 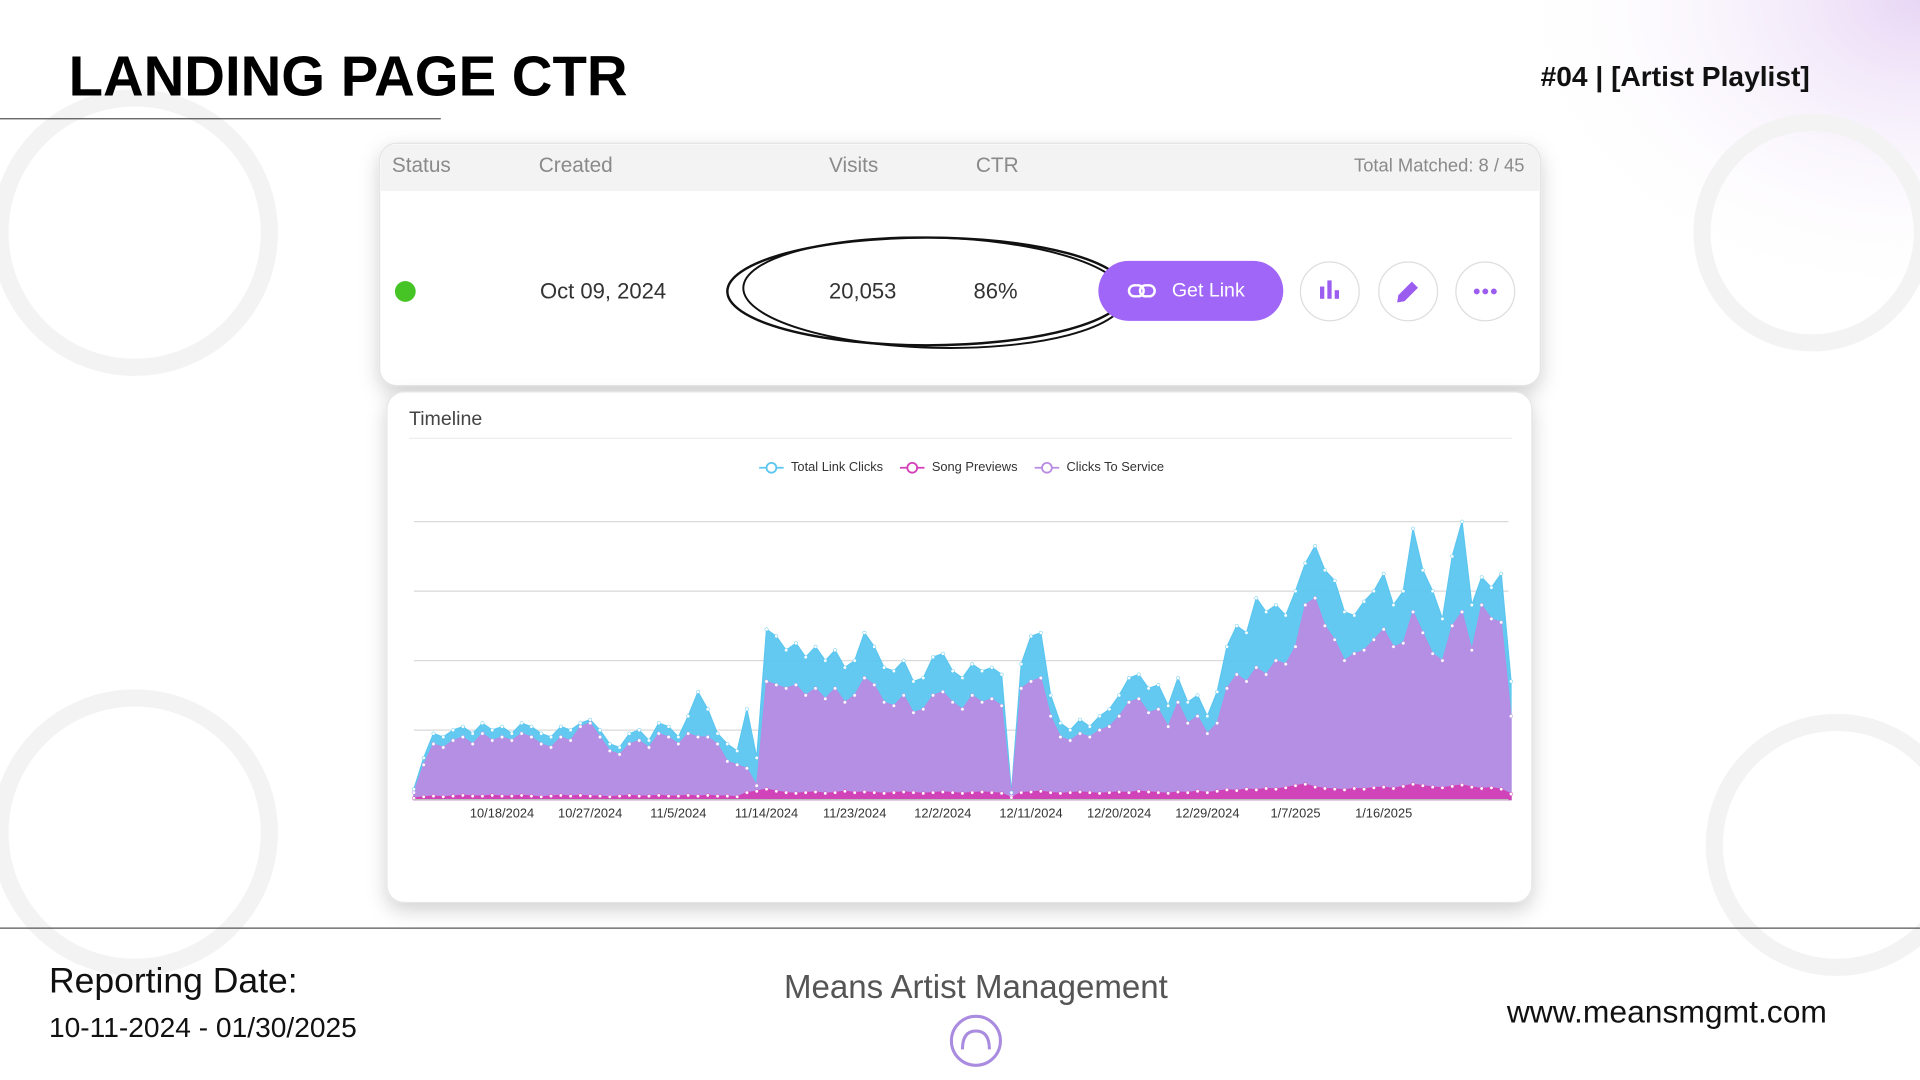 What do you see at coordinates (1383, 813) in the screenshot?
I see `x-tick-label: 1/16/2025` at bounding box center [1383, 813].